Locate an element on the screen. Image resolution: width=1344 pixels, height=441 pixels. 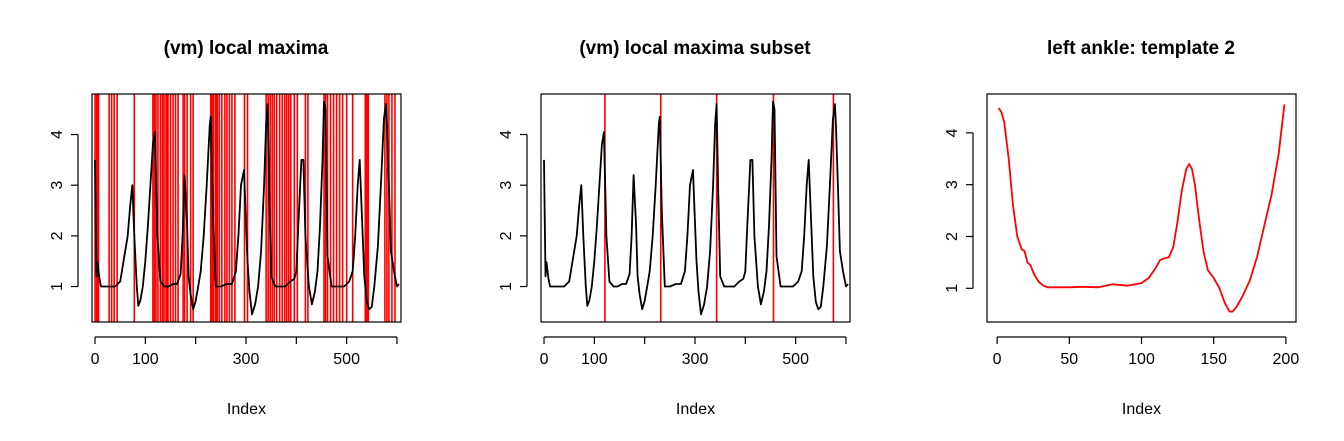
chart-title: (vm) local maxima subset is located at coordinates (695, 48).